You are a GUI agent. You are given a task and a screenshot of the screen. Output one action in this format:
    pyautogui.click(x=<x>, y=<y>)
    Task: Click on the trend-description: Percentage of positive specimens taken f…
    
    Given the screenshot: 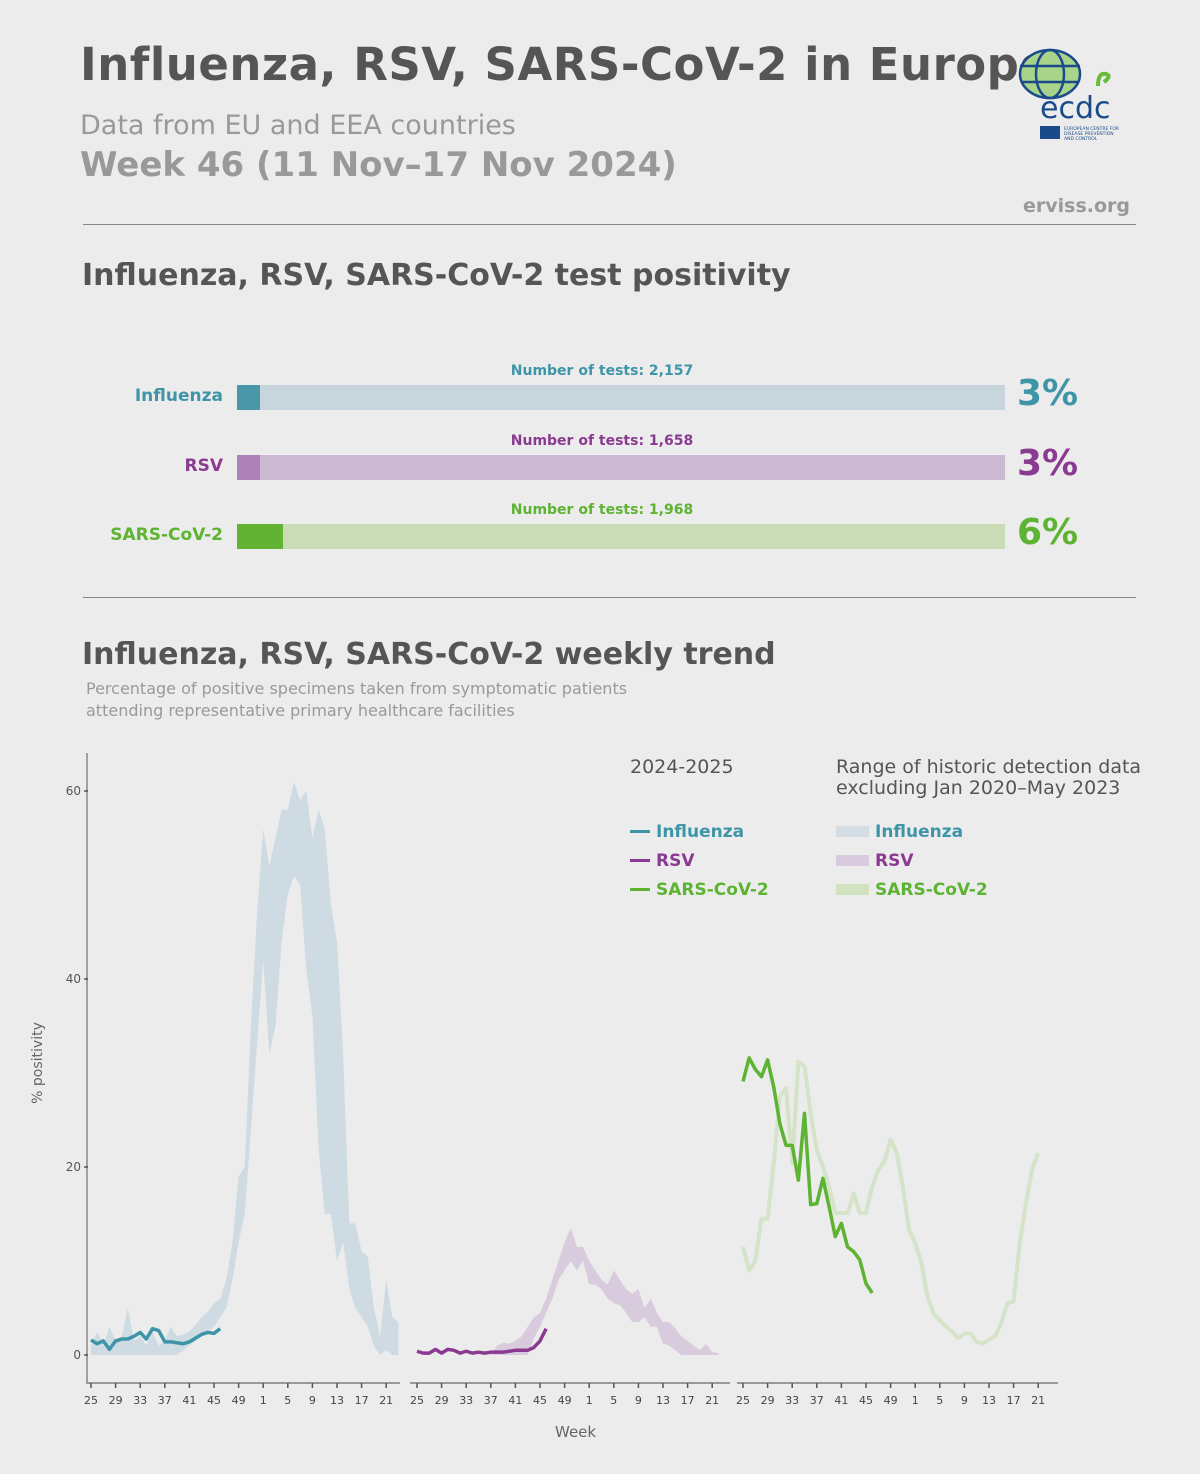 What is the action you would take?
    pyautogui.click(x=356, y=700)
    